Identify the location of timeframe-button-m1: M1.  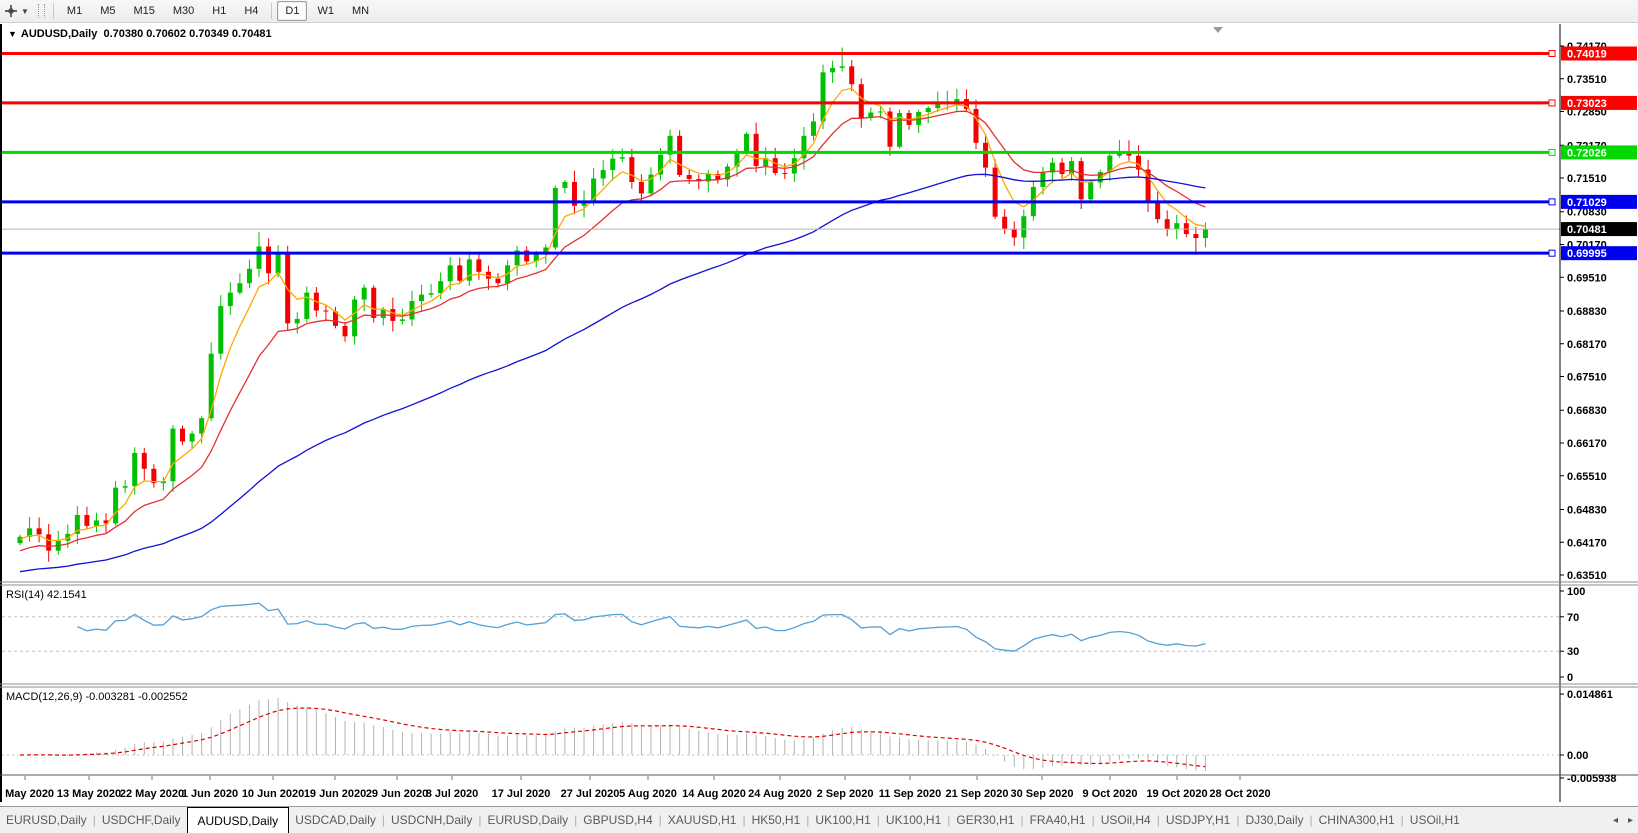
(74, 11).